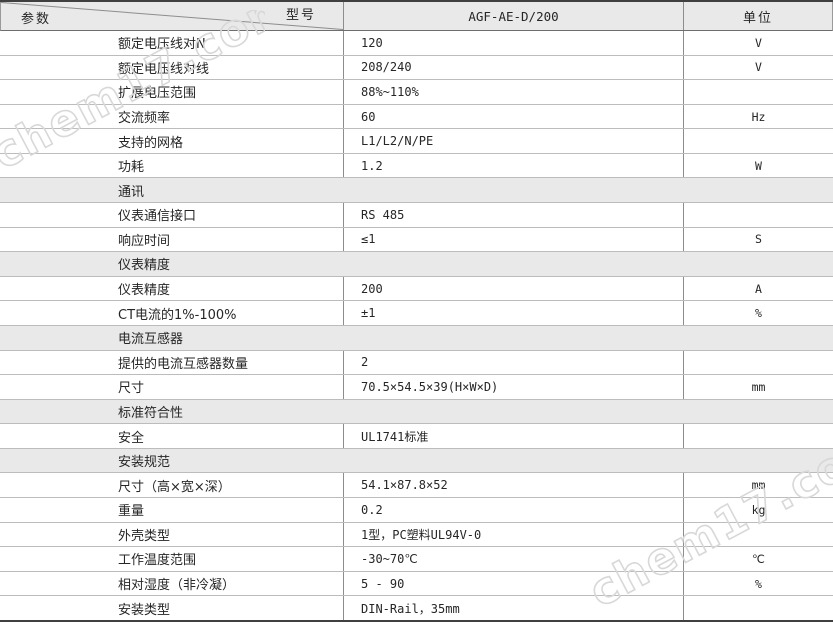 The width and height of the screenshot is (833, 622). Describe the element at coordinates (513, 534) in the screenshot. I see `param-value: 1型，PC塑料UL94V-0` at that location.